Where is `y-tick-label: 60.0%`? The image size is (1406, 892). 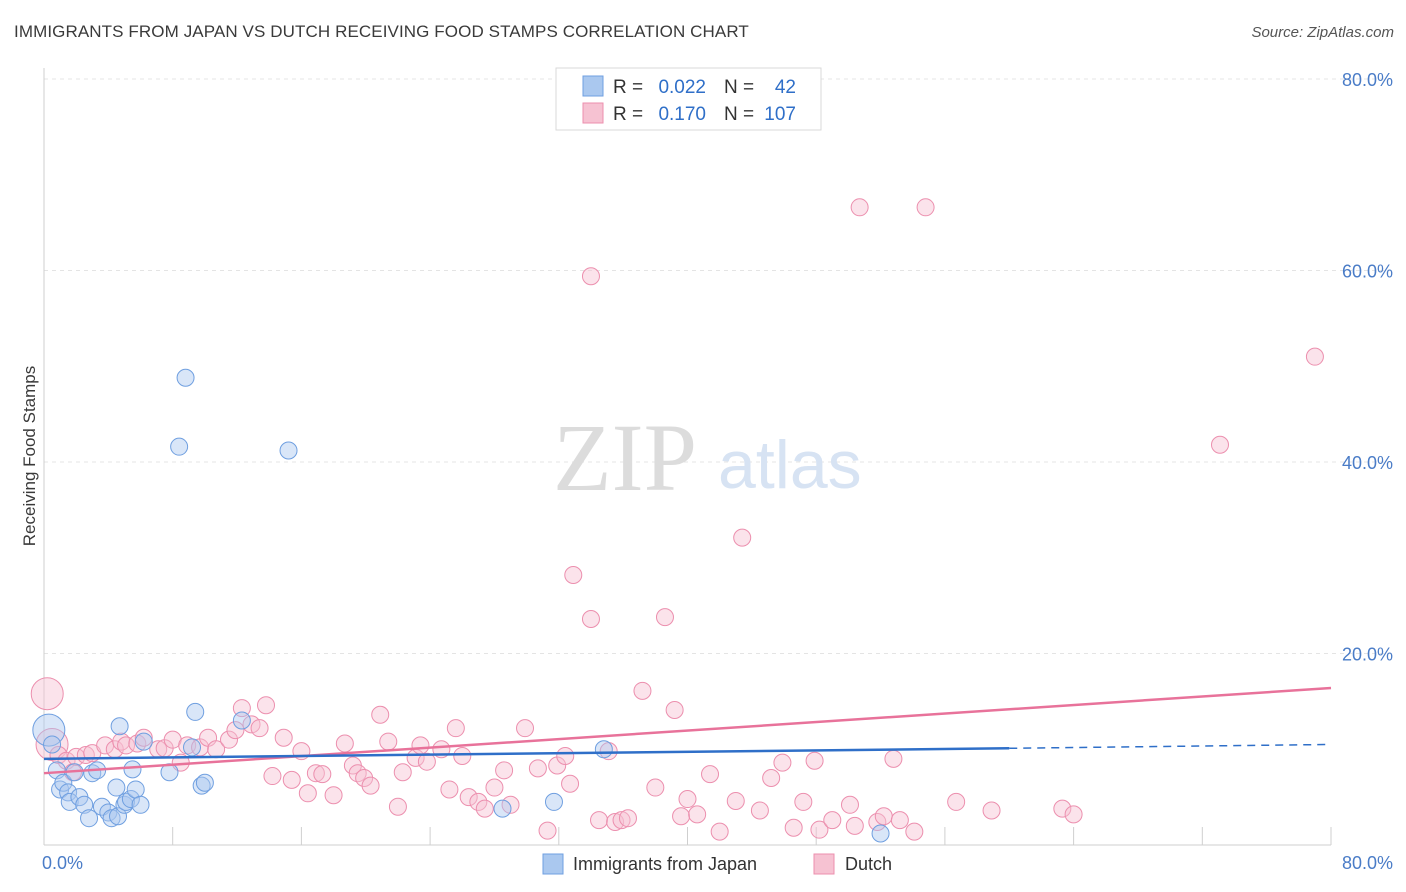 y-tick-label: 60.0% is located at coordinates (1367, 272).